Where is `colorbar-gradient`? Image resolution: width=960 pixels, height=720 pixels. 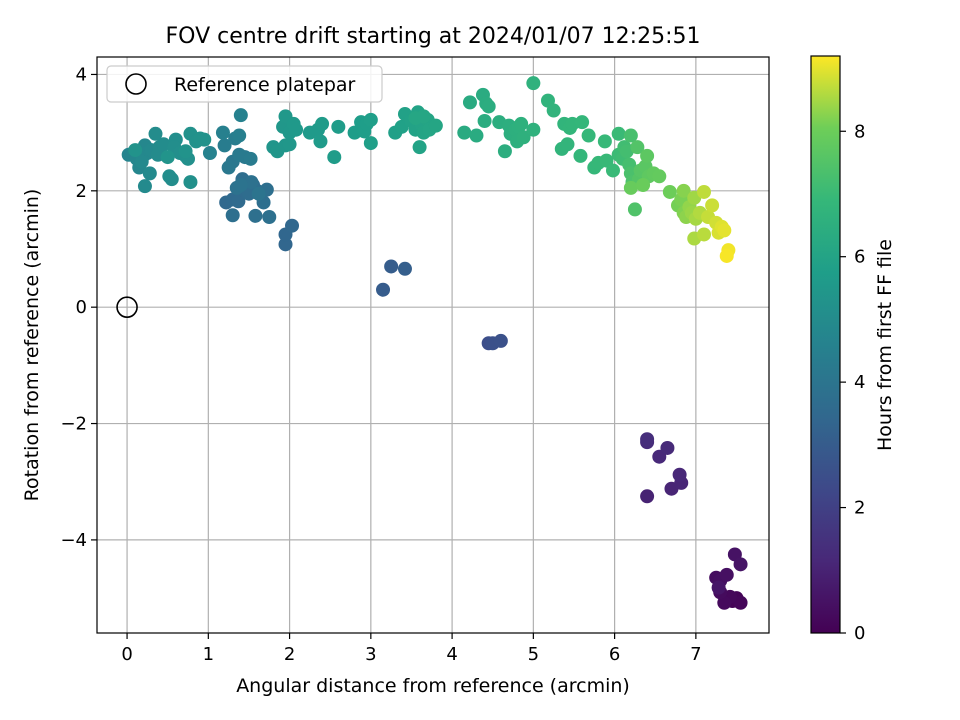
colorbar-gradient is located at coordinates (825, 344).